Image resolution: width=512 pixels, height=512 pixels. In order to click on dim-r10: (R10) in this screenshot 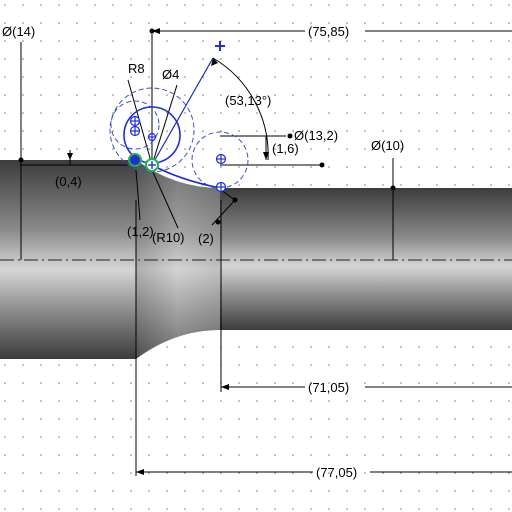, I will do `click(168, 237)`.